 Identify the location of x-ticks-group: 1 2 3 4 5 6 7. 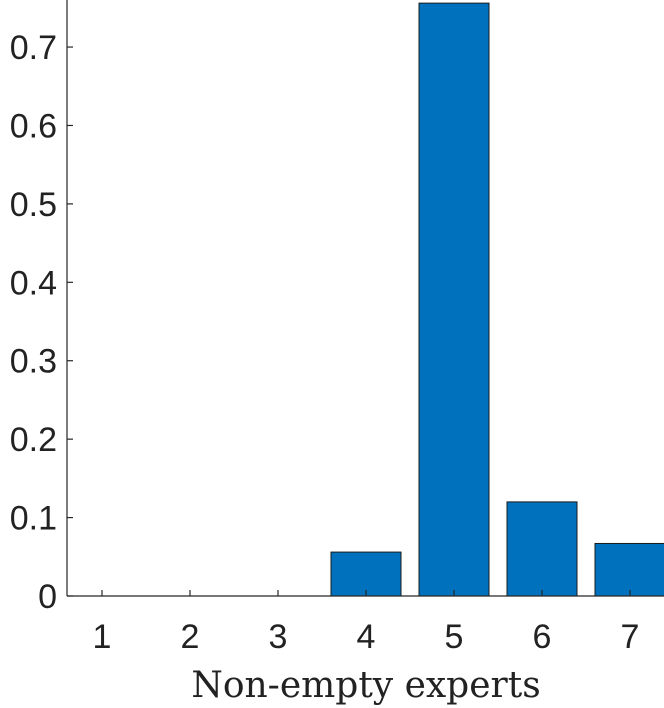
(366, 623).